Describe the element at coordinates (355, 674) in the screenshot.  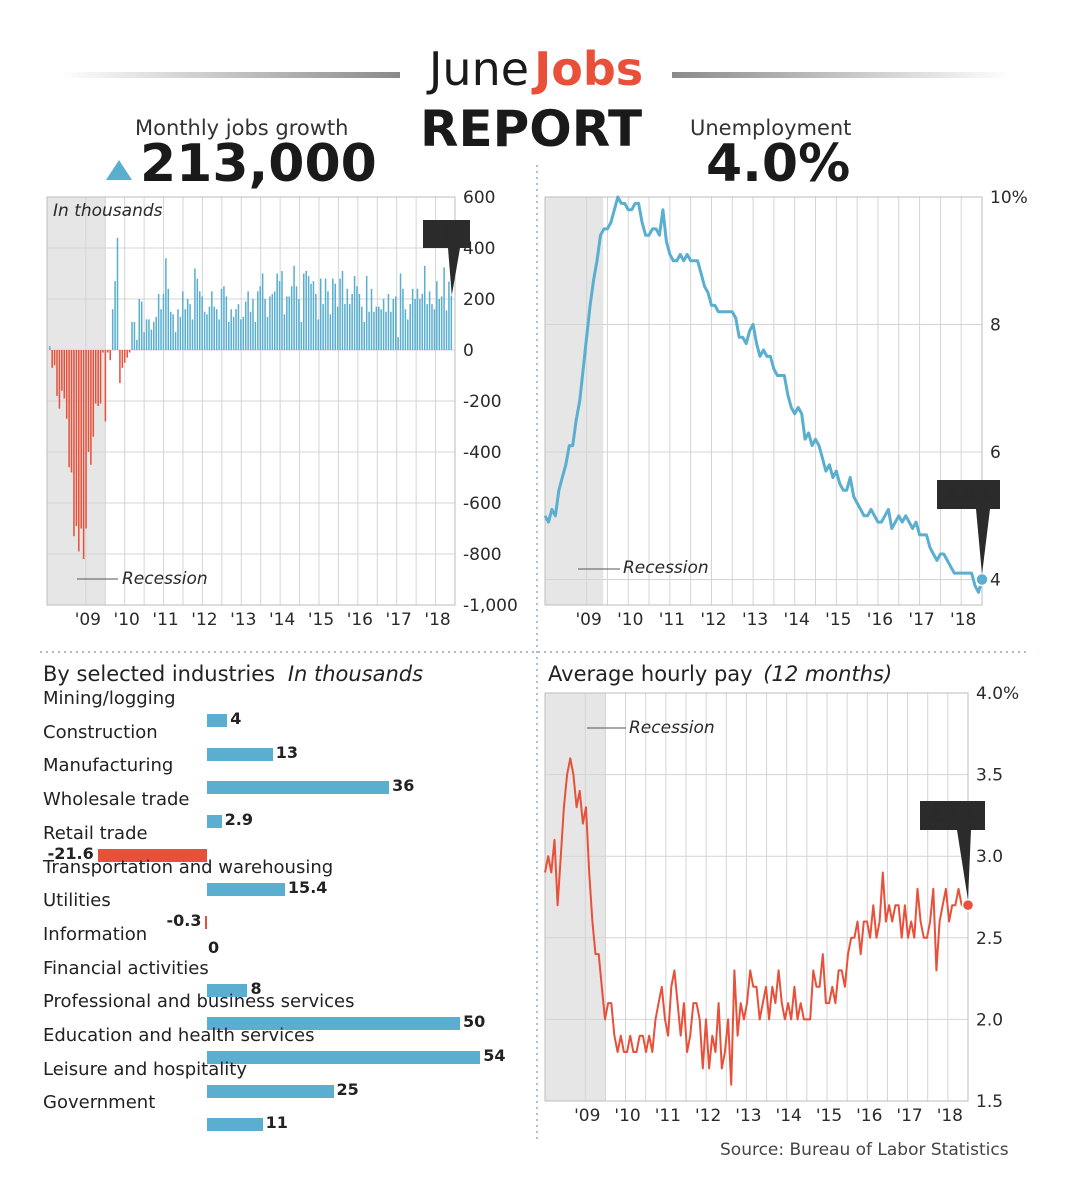
I see `industries-subtitle: In thousands` at that location.